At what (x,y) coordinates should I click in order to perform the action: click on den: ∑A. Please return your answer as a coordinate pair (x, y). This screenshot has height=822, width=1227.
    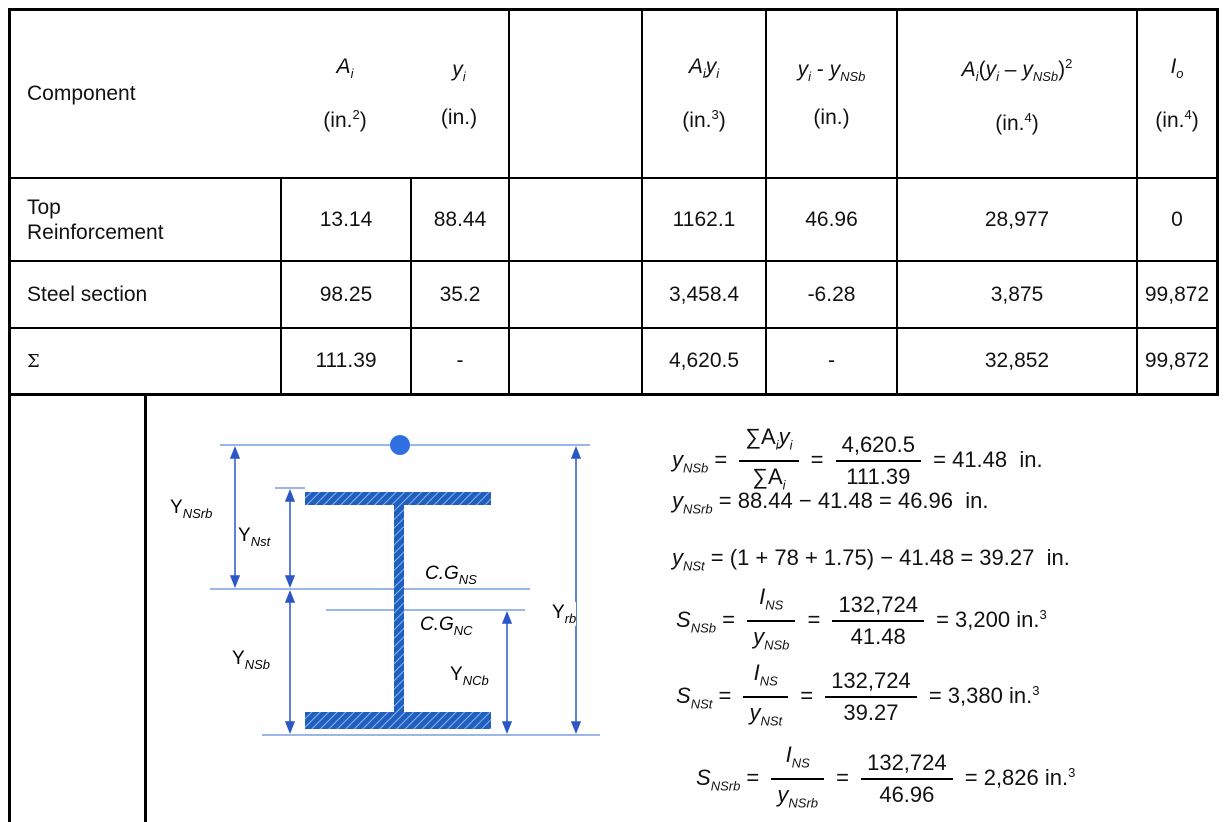
    Looking at the image, I should click on (767, 477).